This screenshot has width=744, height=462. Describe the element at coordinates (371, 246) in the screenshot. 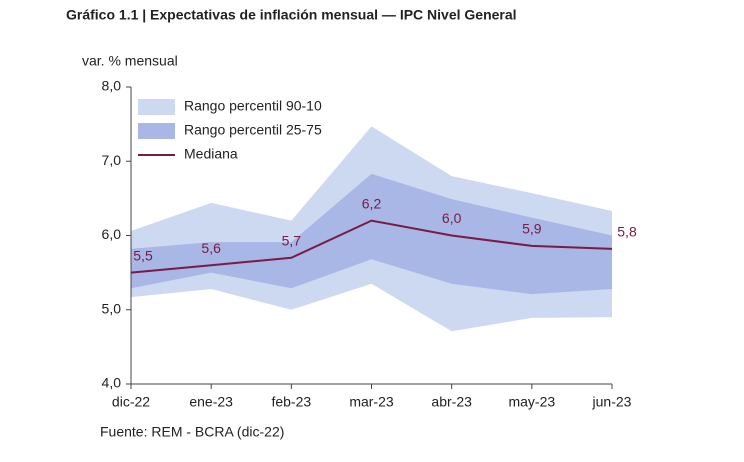

I see `median-line` at that location.